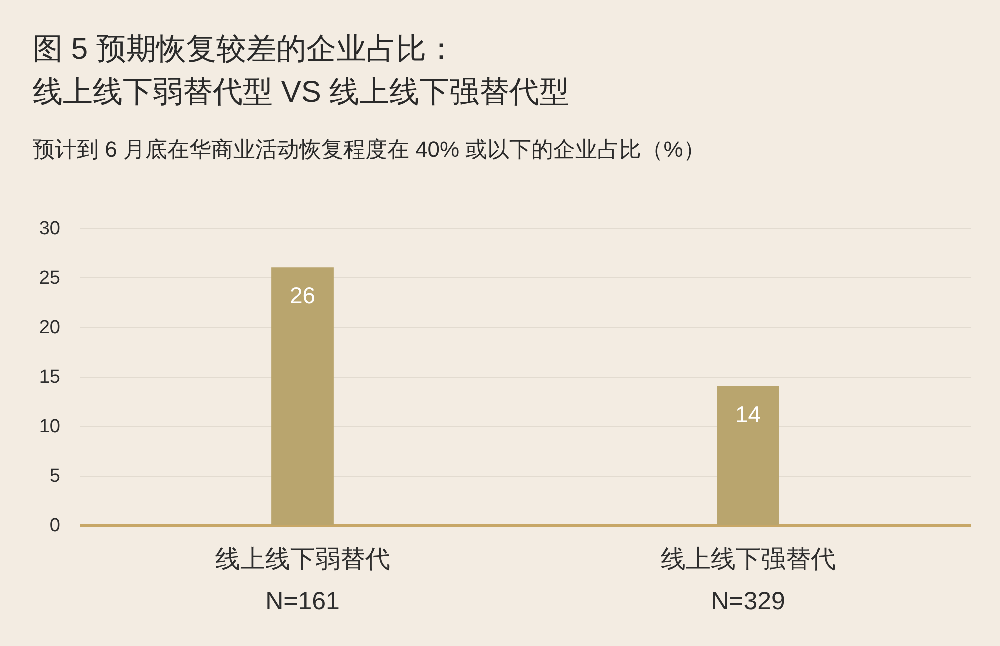 The image size is (1000, 646). I want to click on y-tick-label: 20, so click(49, 328).